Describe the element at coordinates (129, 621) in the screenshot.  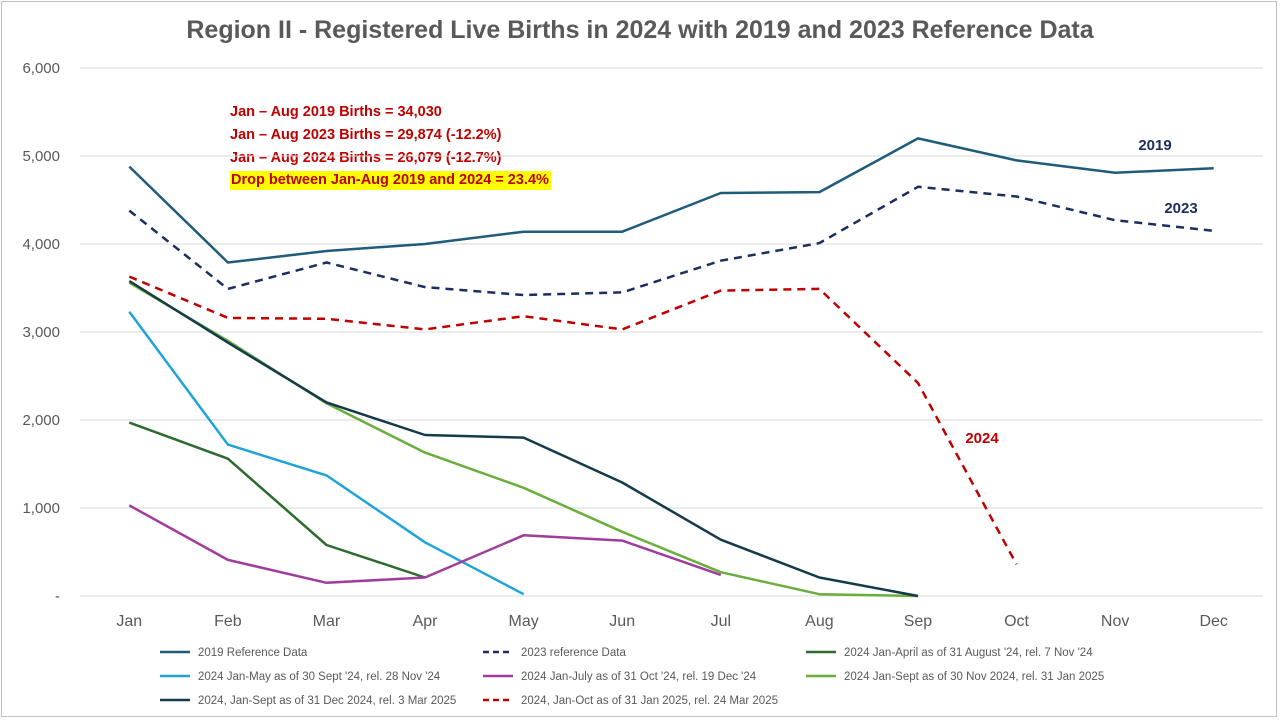
I see `x-tick-label-jan: Jan` at that location.